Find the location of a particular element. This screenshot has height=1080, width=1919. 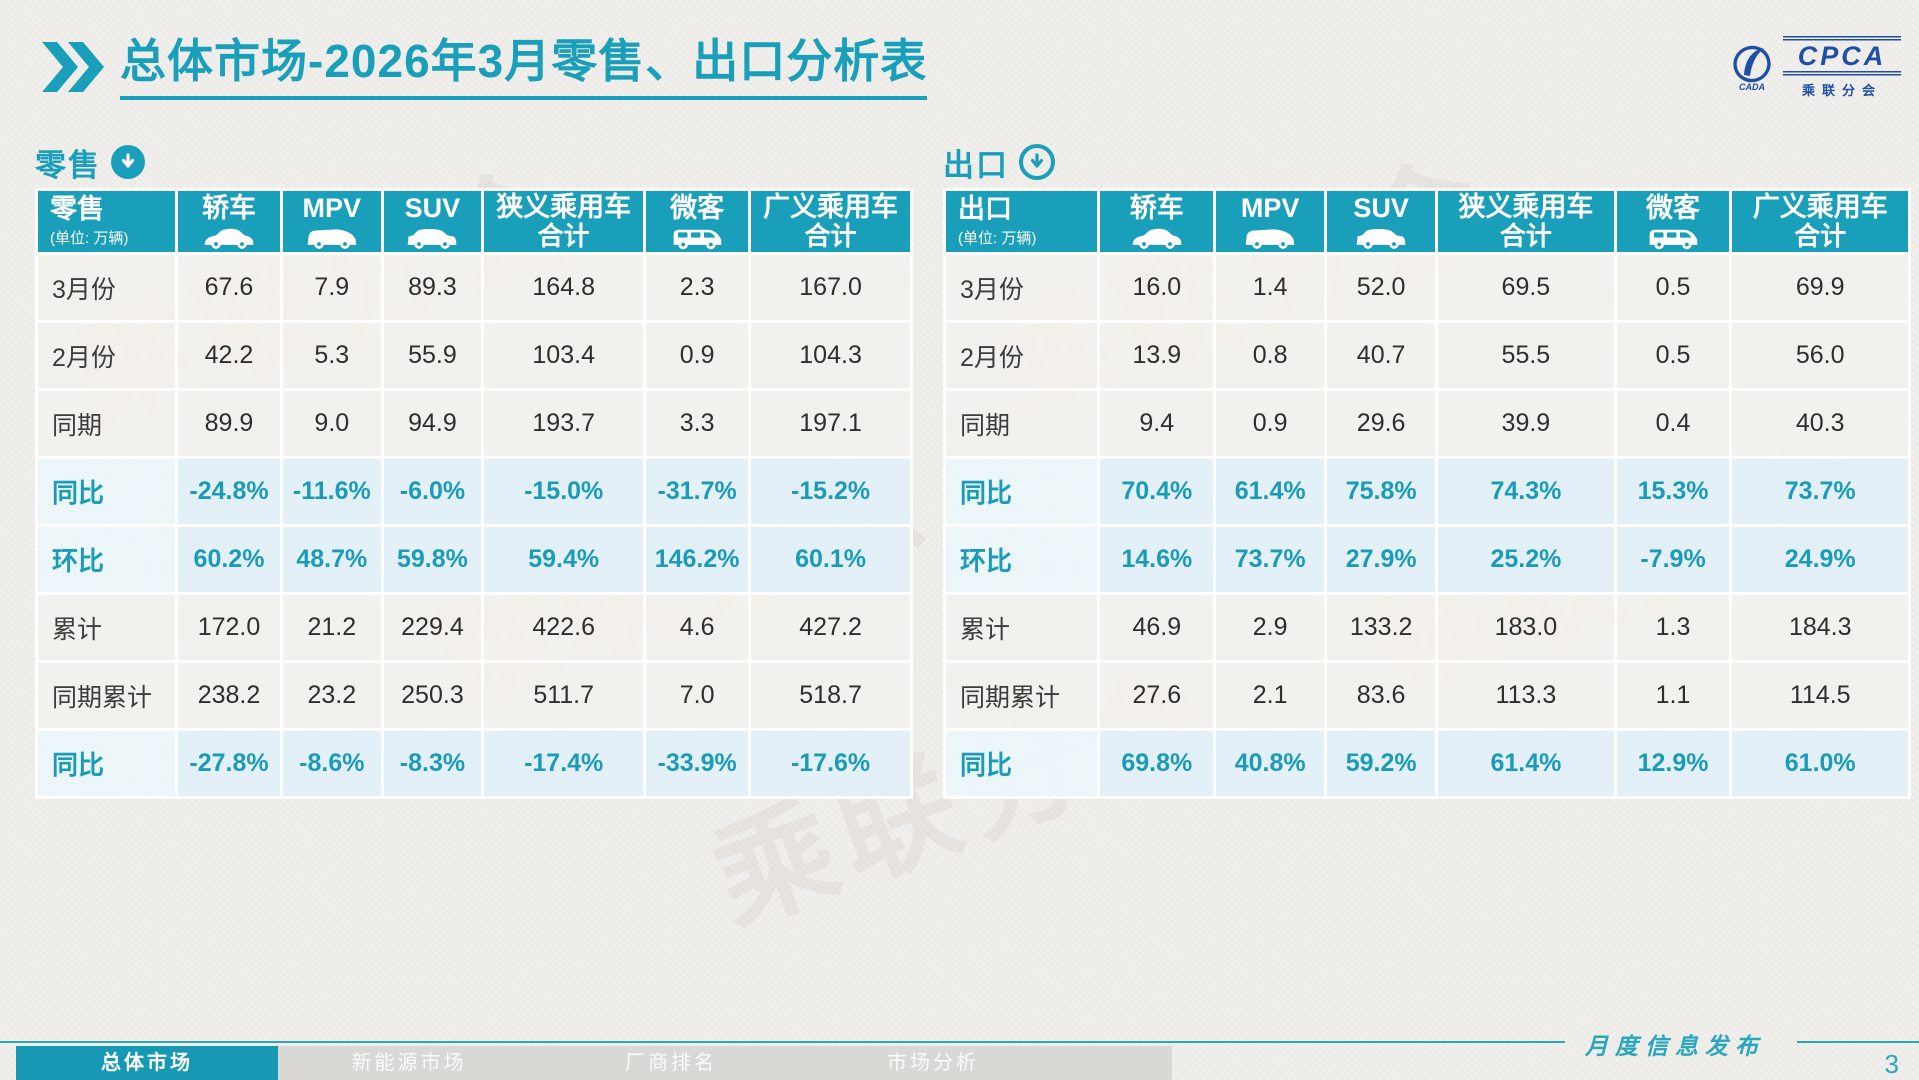

value-cell: 7.0 is located at coordinates (697, 696).